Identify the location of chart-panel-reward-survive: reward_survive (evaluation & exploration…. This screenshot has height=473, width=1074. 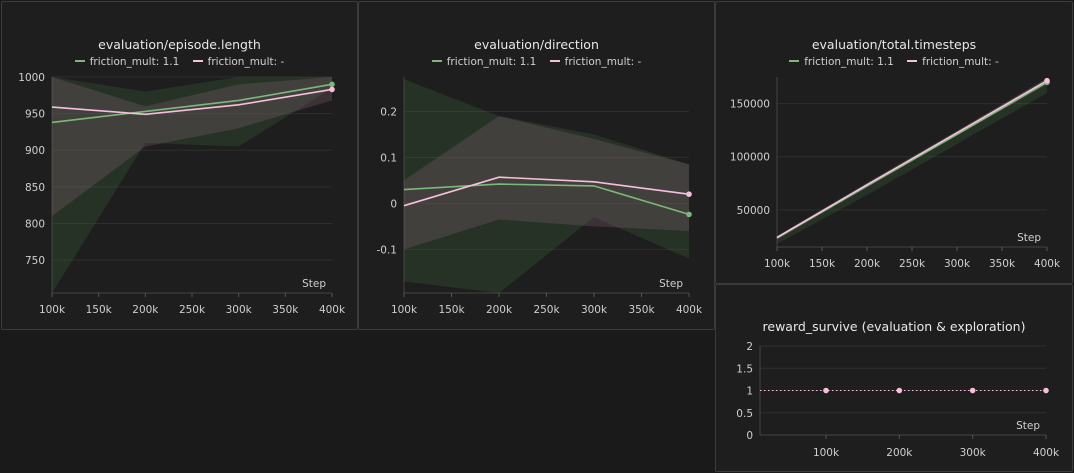
(894, 378).